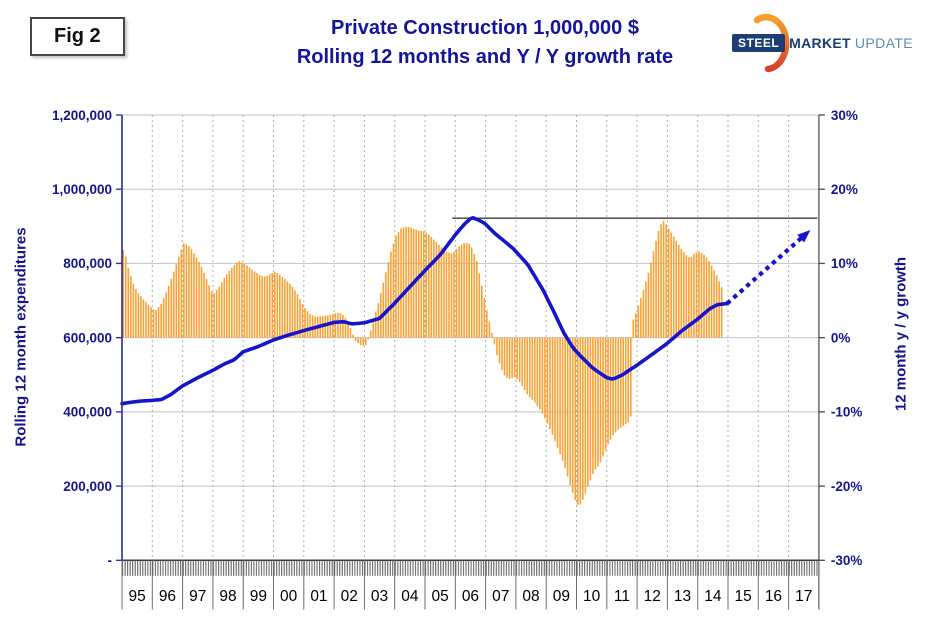 Image resolution: width=925 pixels, height=632 pixels. I want to click on year-tick-label: 11, so click(622, 596).